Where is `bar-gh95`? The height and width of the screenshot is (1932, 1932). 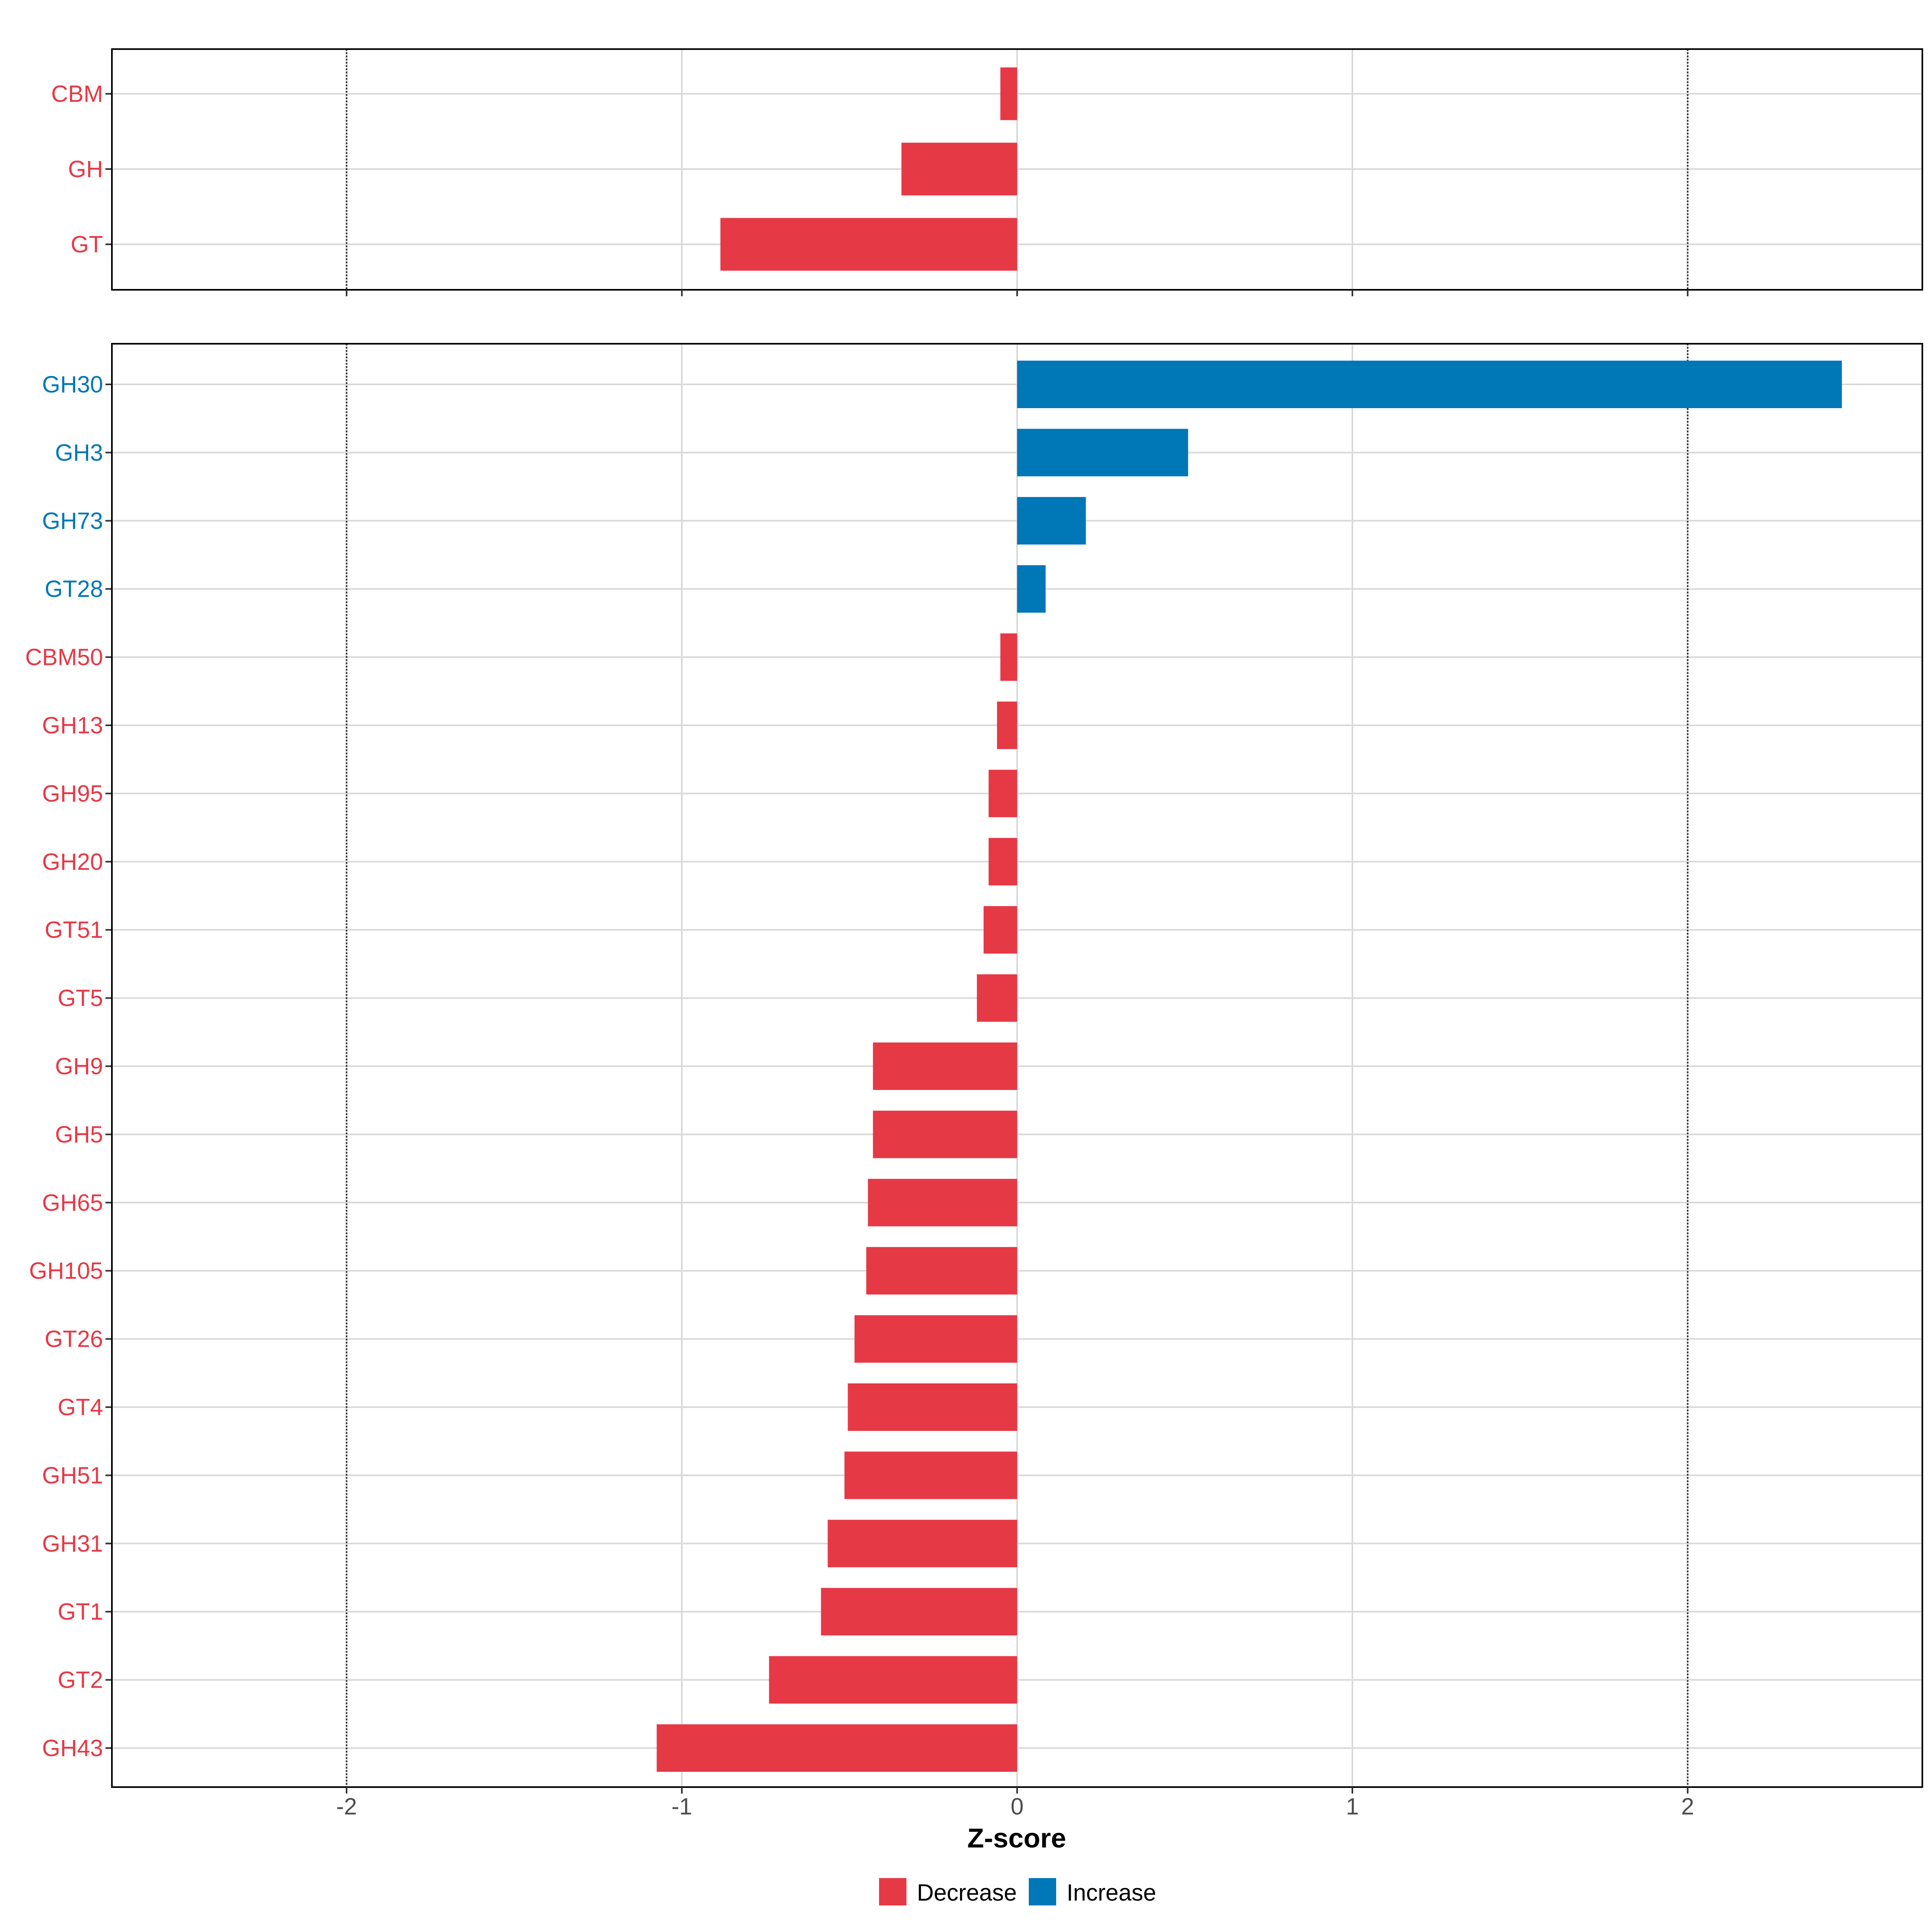 bar-gh95 is located at coordinates (1003, 793).